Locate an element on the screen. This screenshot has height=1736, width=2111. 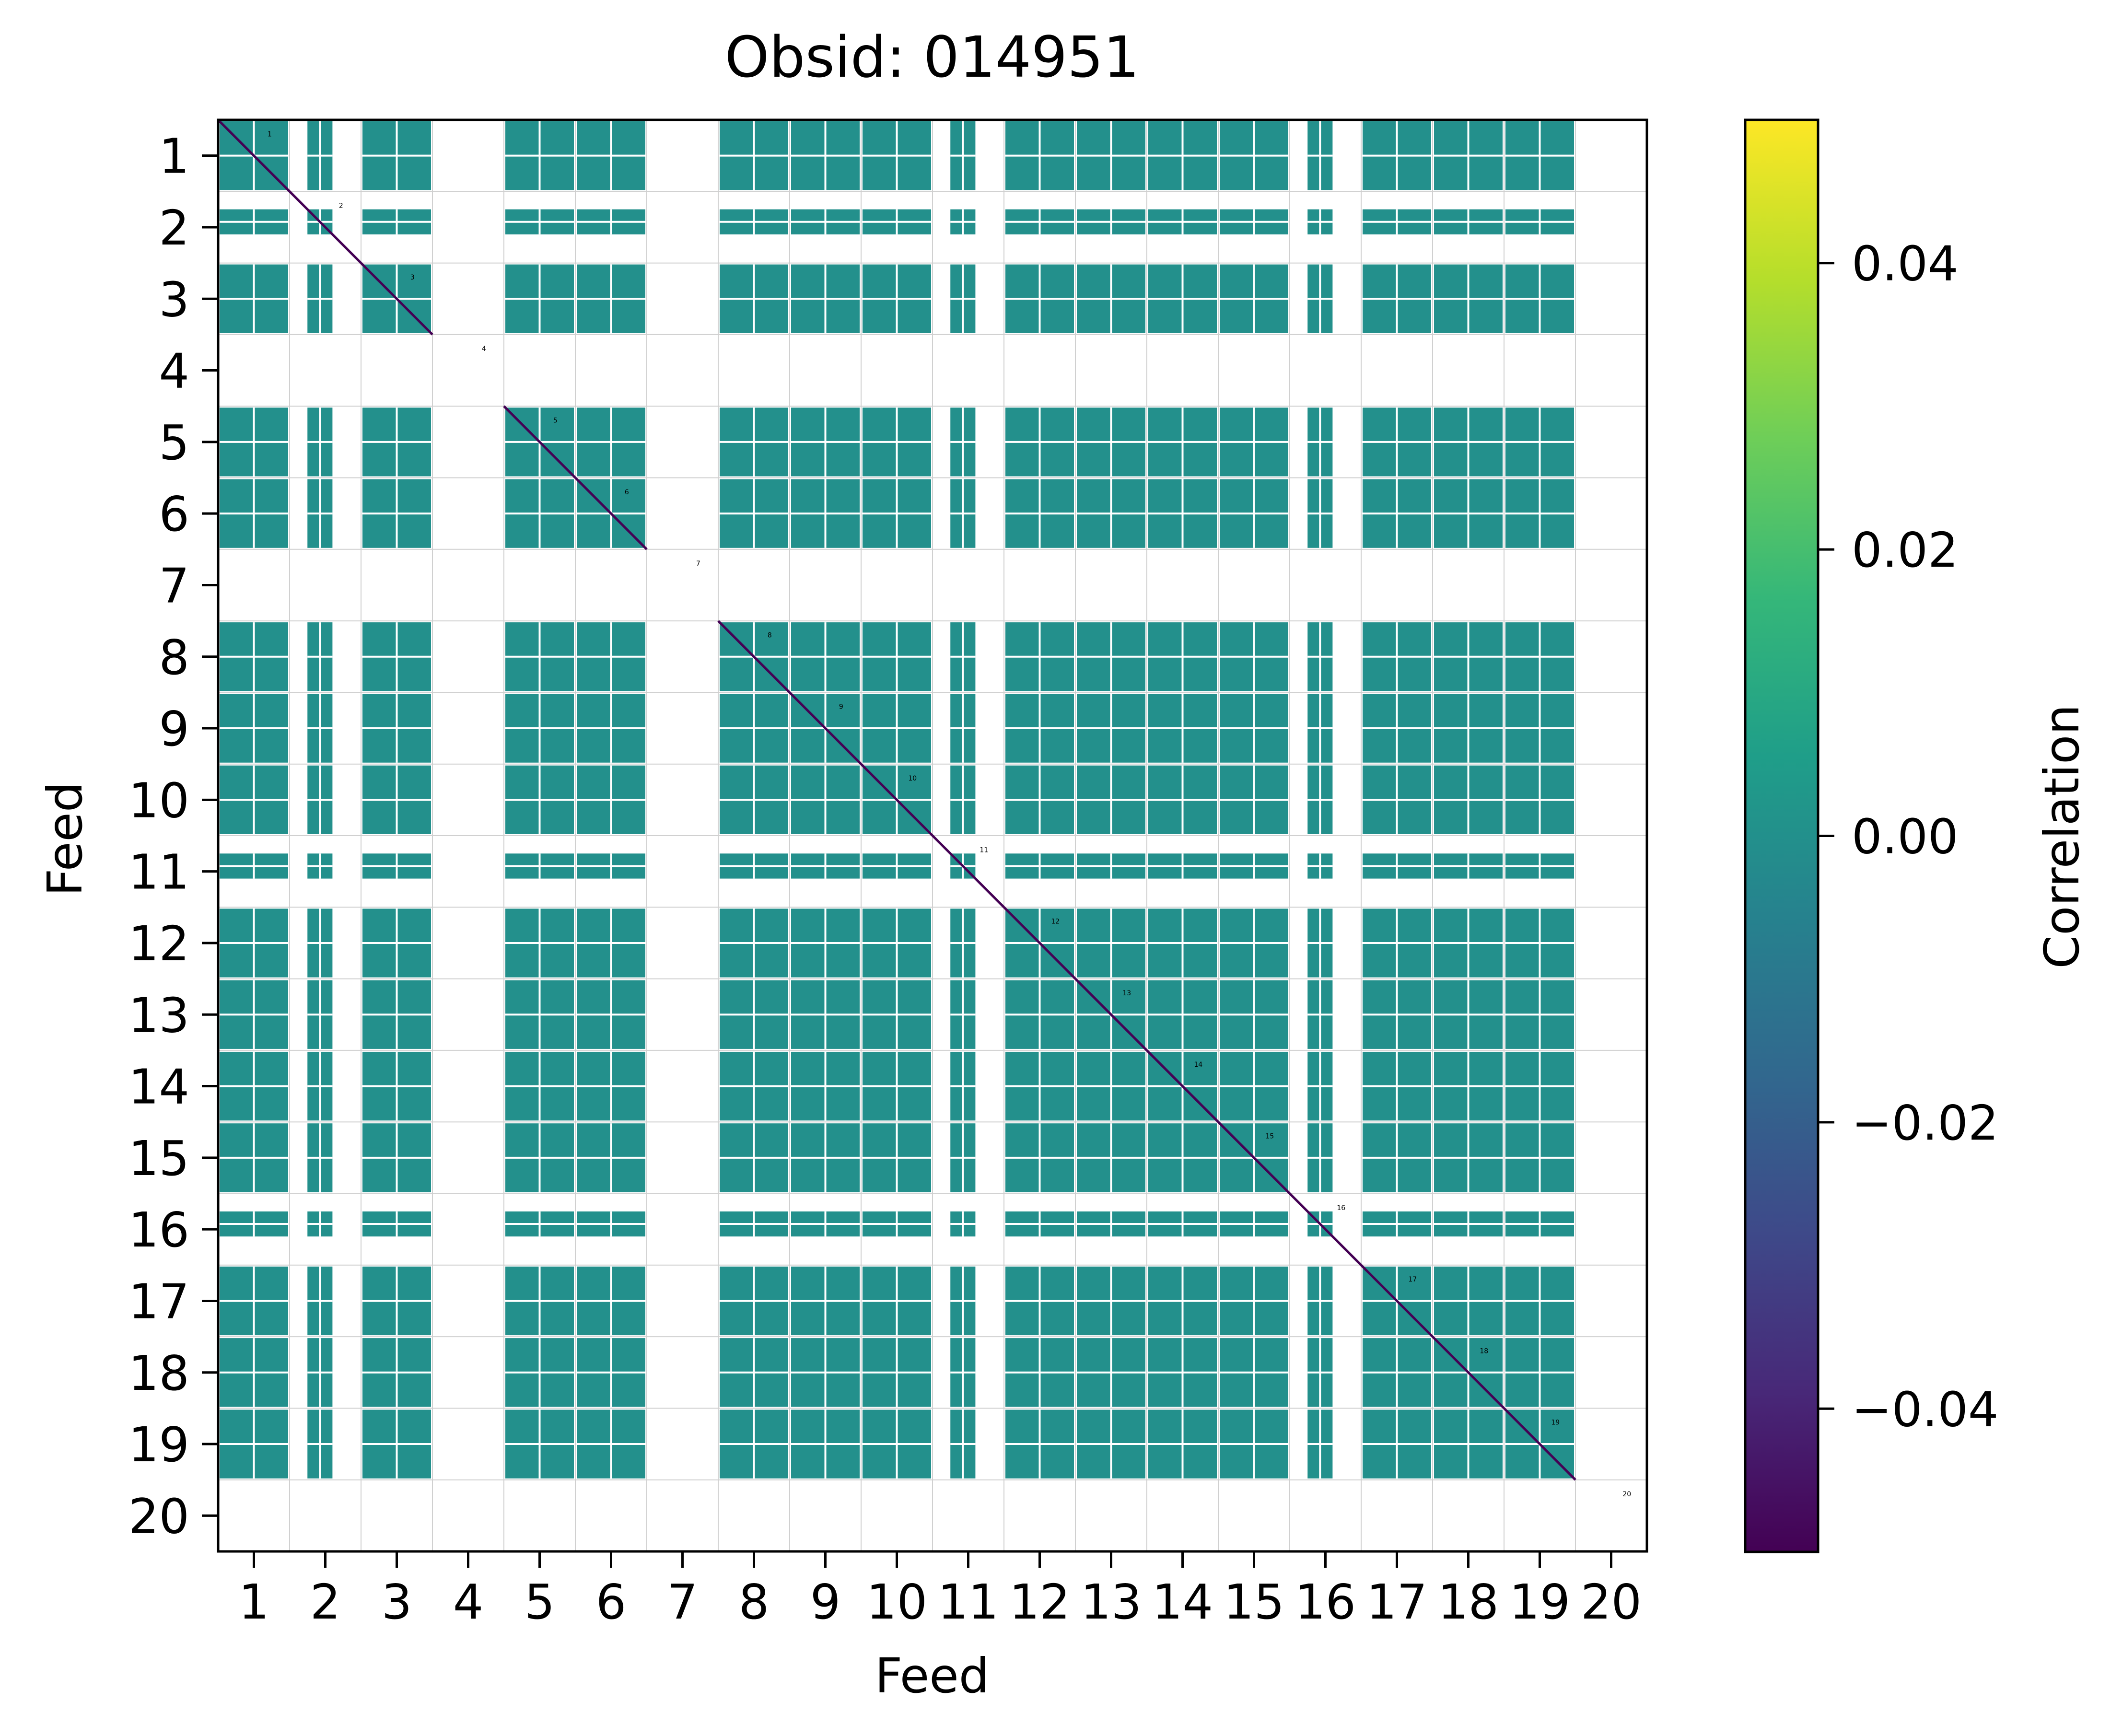
x-tick-label: 4 is located at coordinates (468, 1602).